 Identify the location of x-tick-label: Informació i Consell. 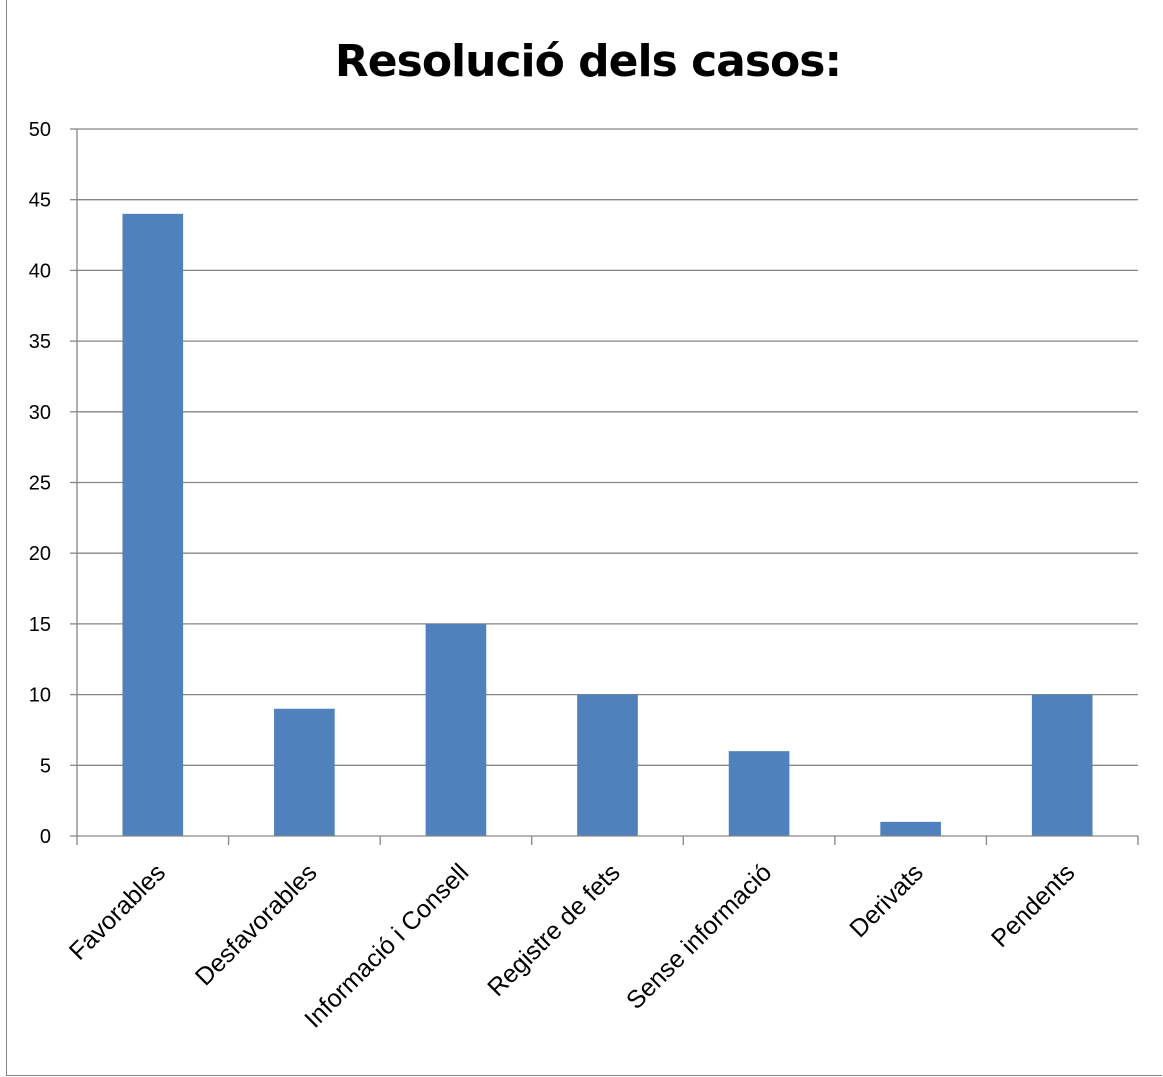
(386, 945).